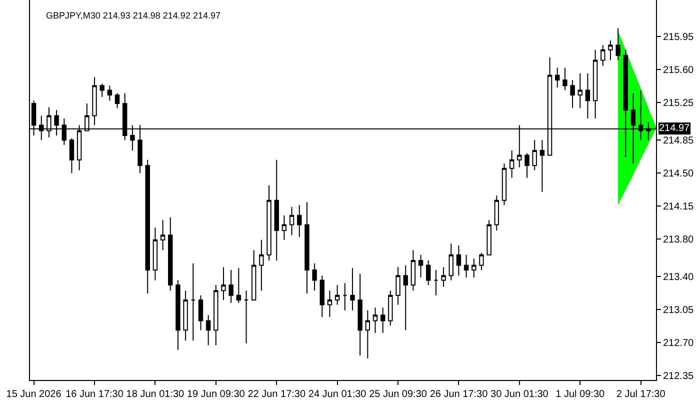 The image size is (700, 400). I want to click on y-tick-label: 214.15, so click(678, 206).